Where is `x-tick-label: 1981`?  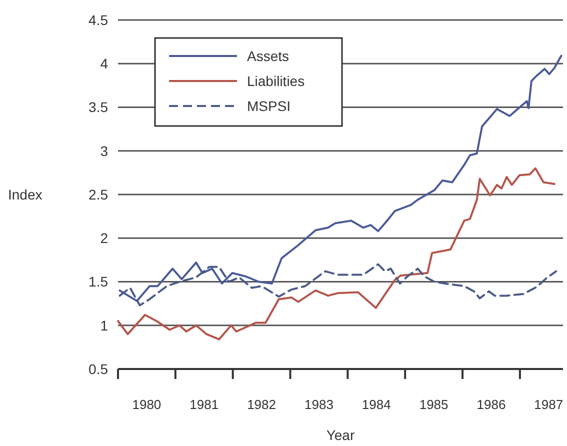 x-tick-label: 1981 is located at coordinates (204, 404).